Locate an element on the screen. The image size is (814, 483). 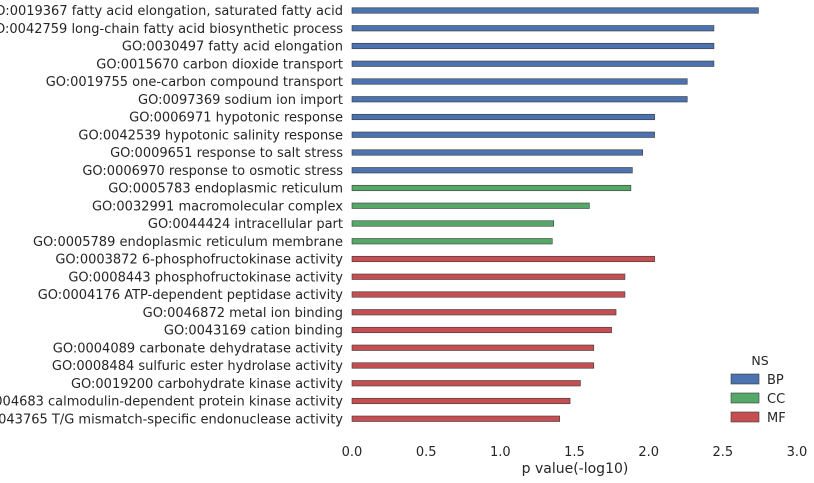
category-label: GO:0030497 fatty acid elongation is located at coordinates (232, 47).